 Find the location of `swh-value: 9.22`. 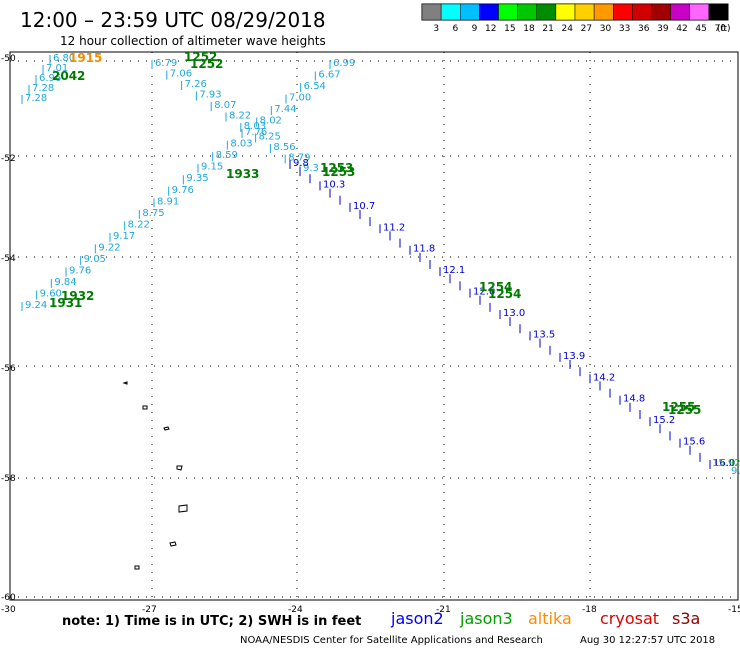

swh-value: 9.22 is located at coordinates (109, 247).